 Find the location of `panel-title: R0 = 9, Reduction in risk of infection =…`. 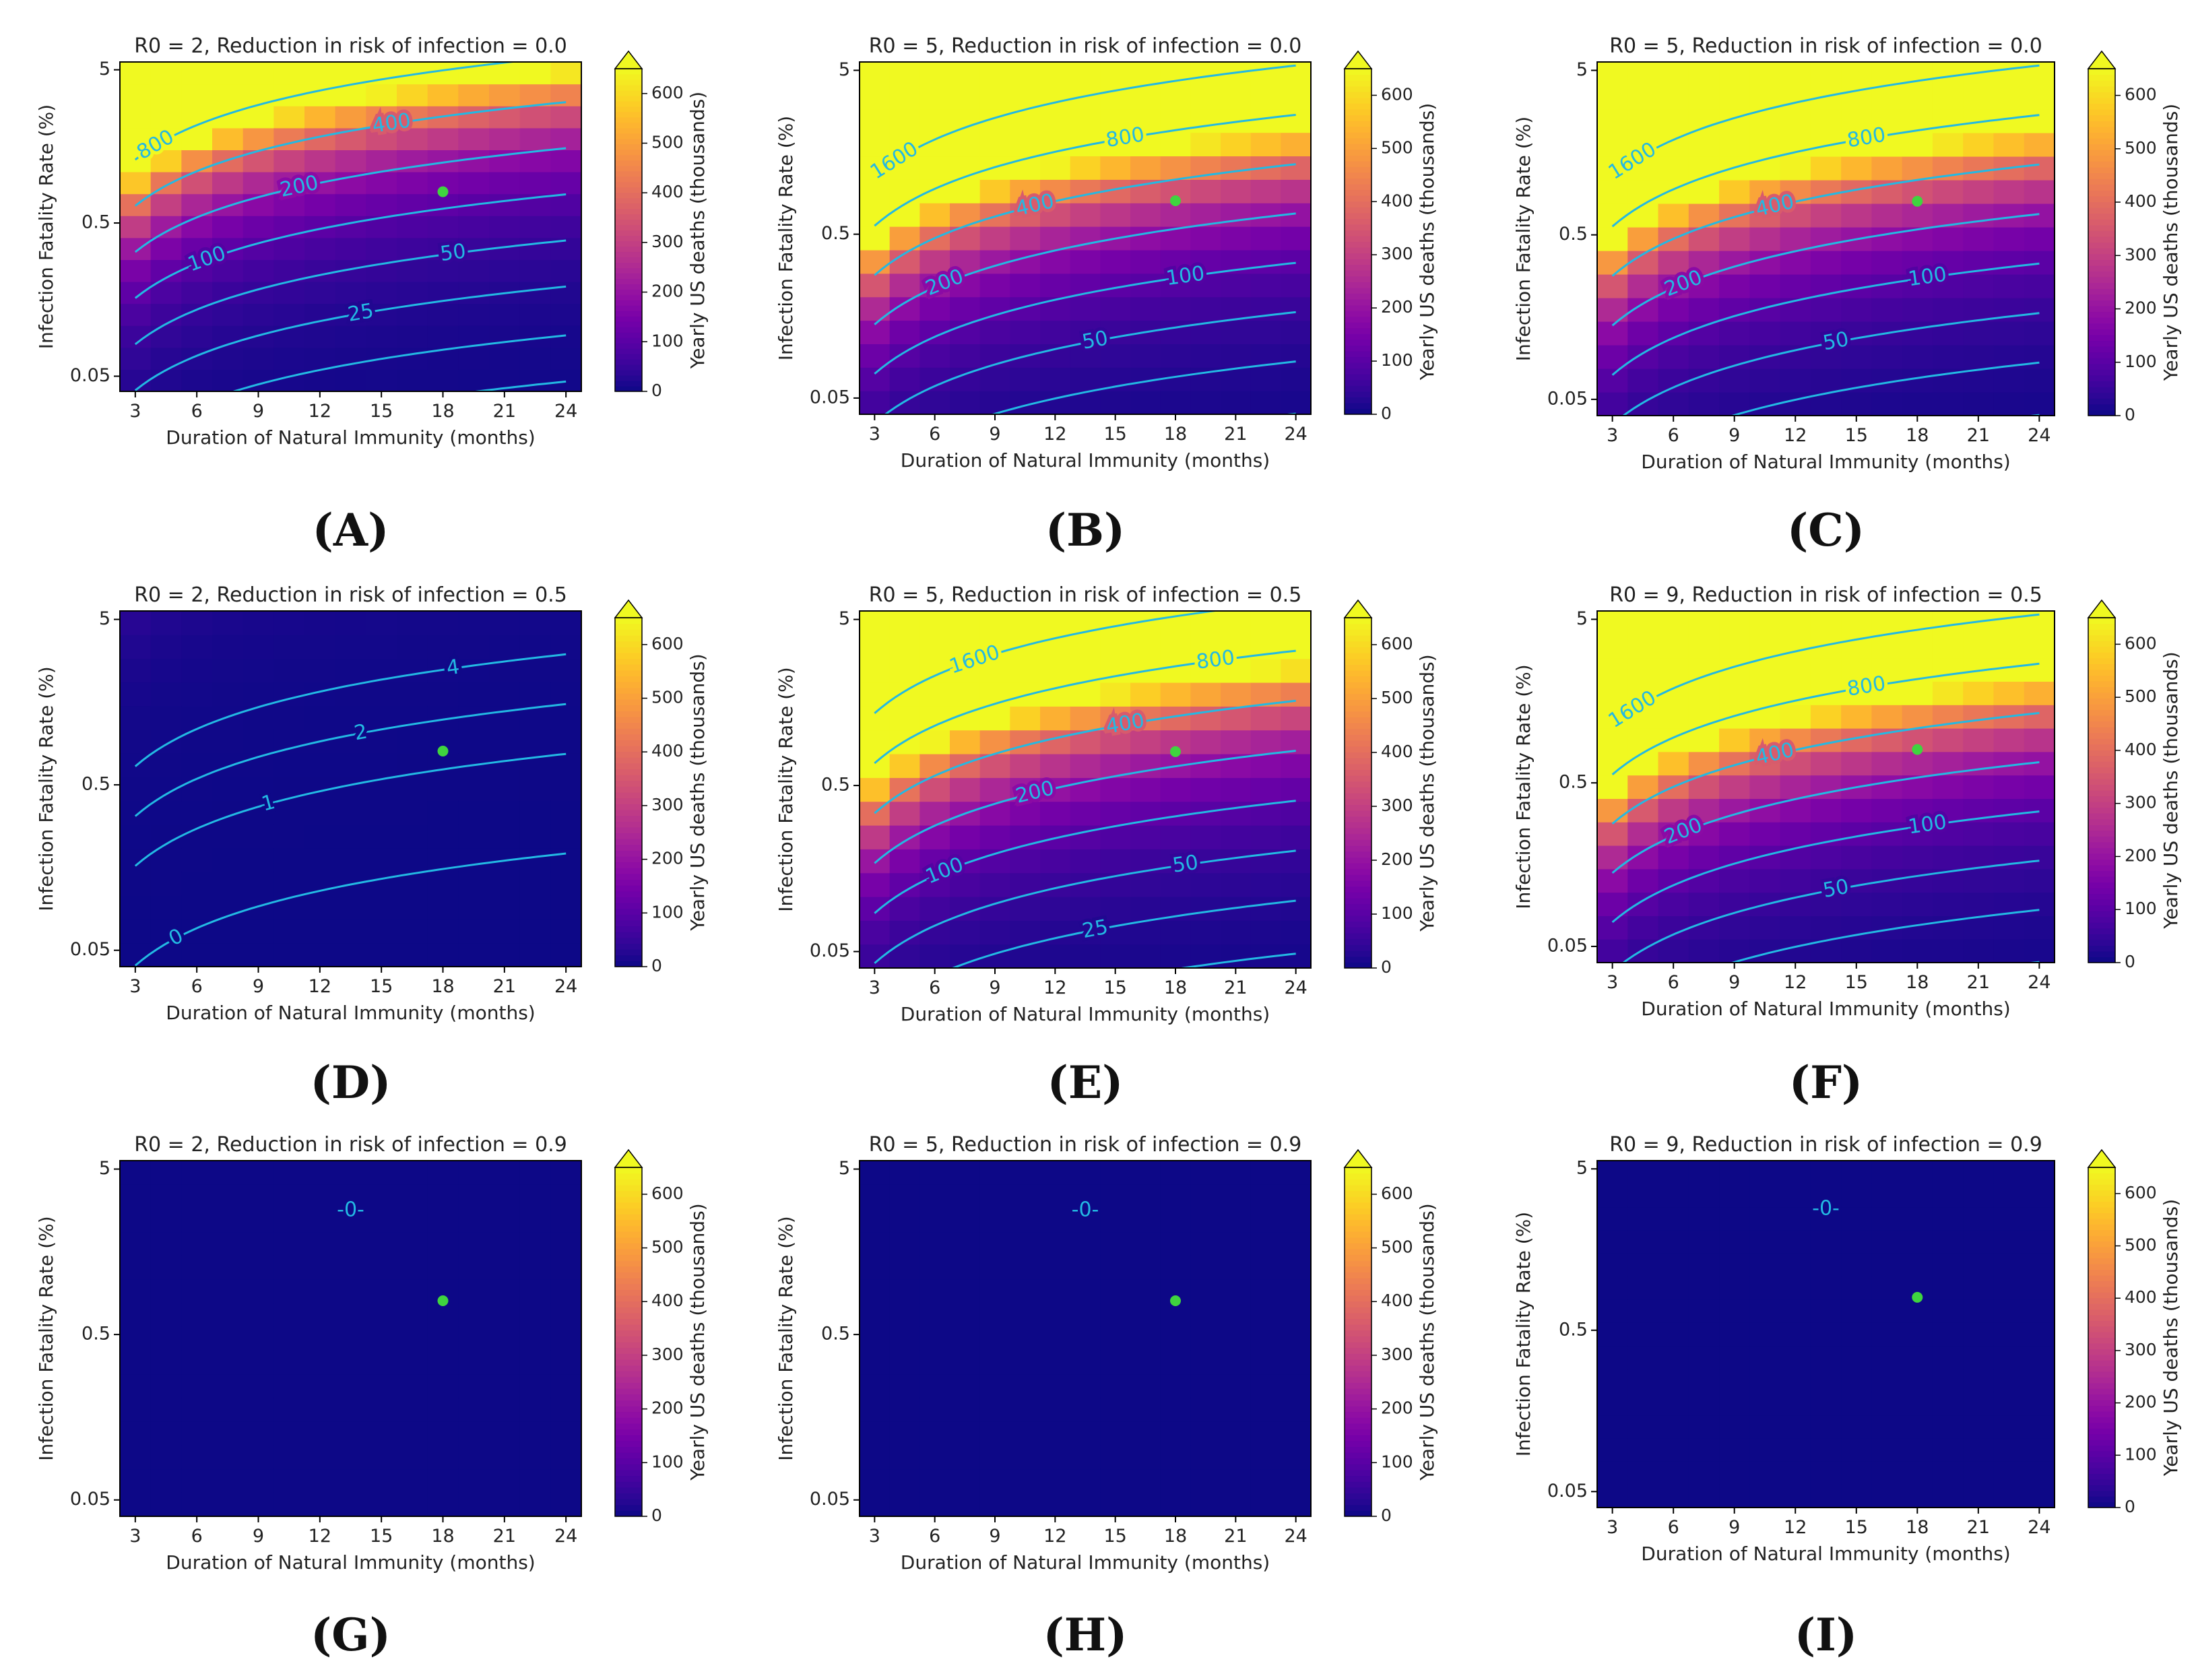

panel-title: R0 = 9, Reduction in risk of infection =… is located at coordinates (1825, 595).